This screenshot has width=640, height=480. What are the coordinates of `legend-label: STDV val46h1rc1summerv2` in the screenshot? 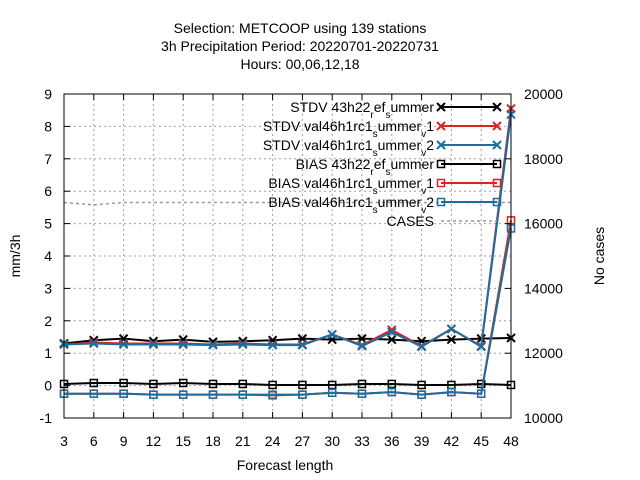 It's located at (348, 148).